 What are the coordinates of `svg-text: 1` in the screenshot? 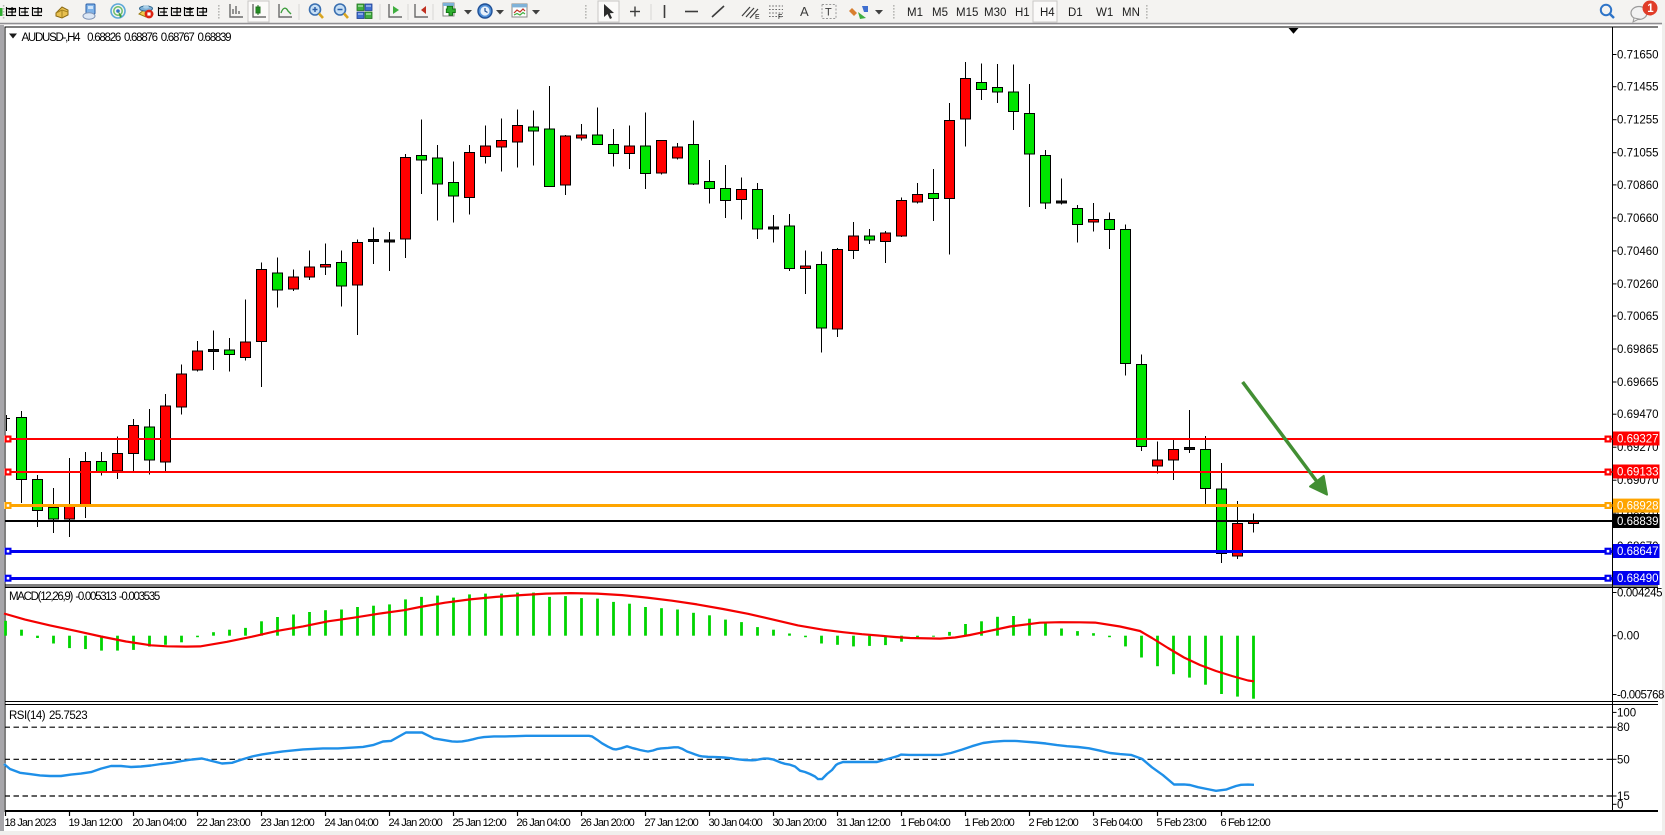 It's located at (1650, 9).